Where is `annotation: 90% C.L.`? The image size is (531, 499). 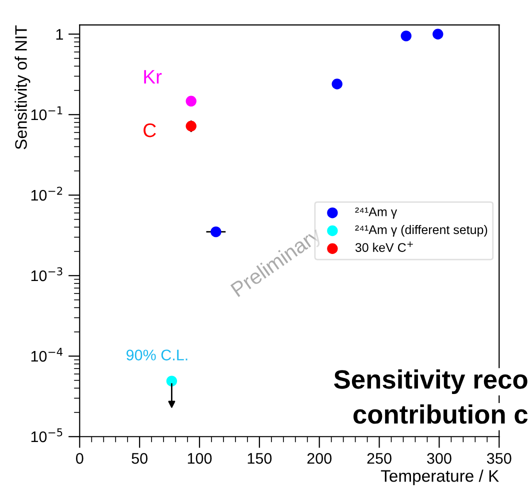 annotation: 90% C.L. is located at coordinates (157, 355).